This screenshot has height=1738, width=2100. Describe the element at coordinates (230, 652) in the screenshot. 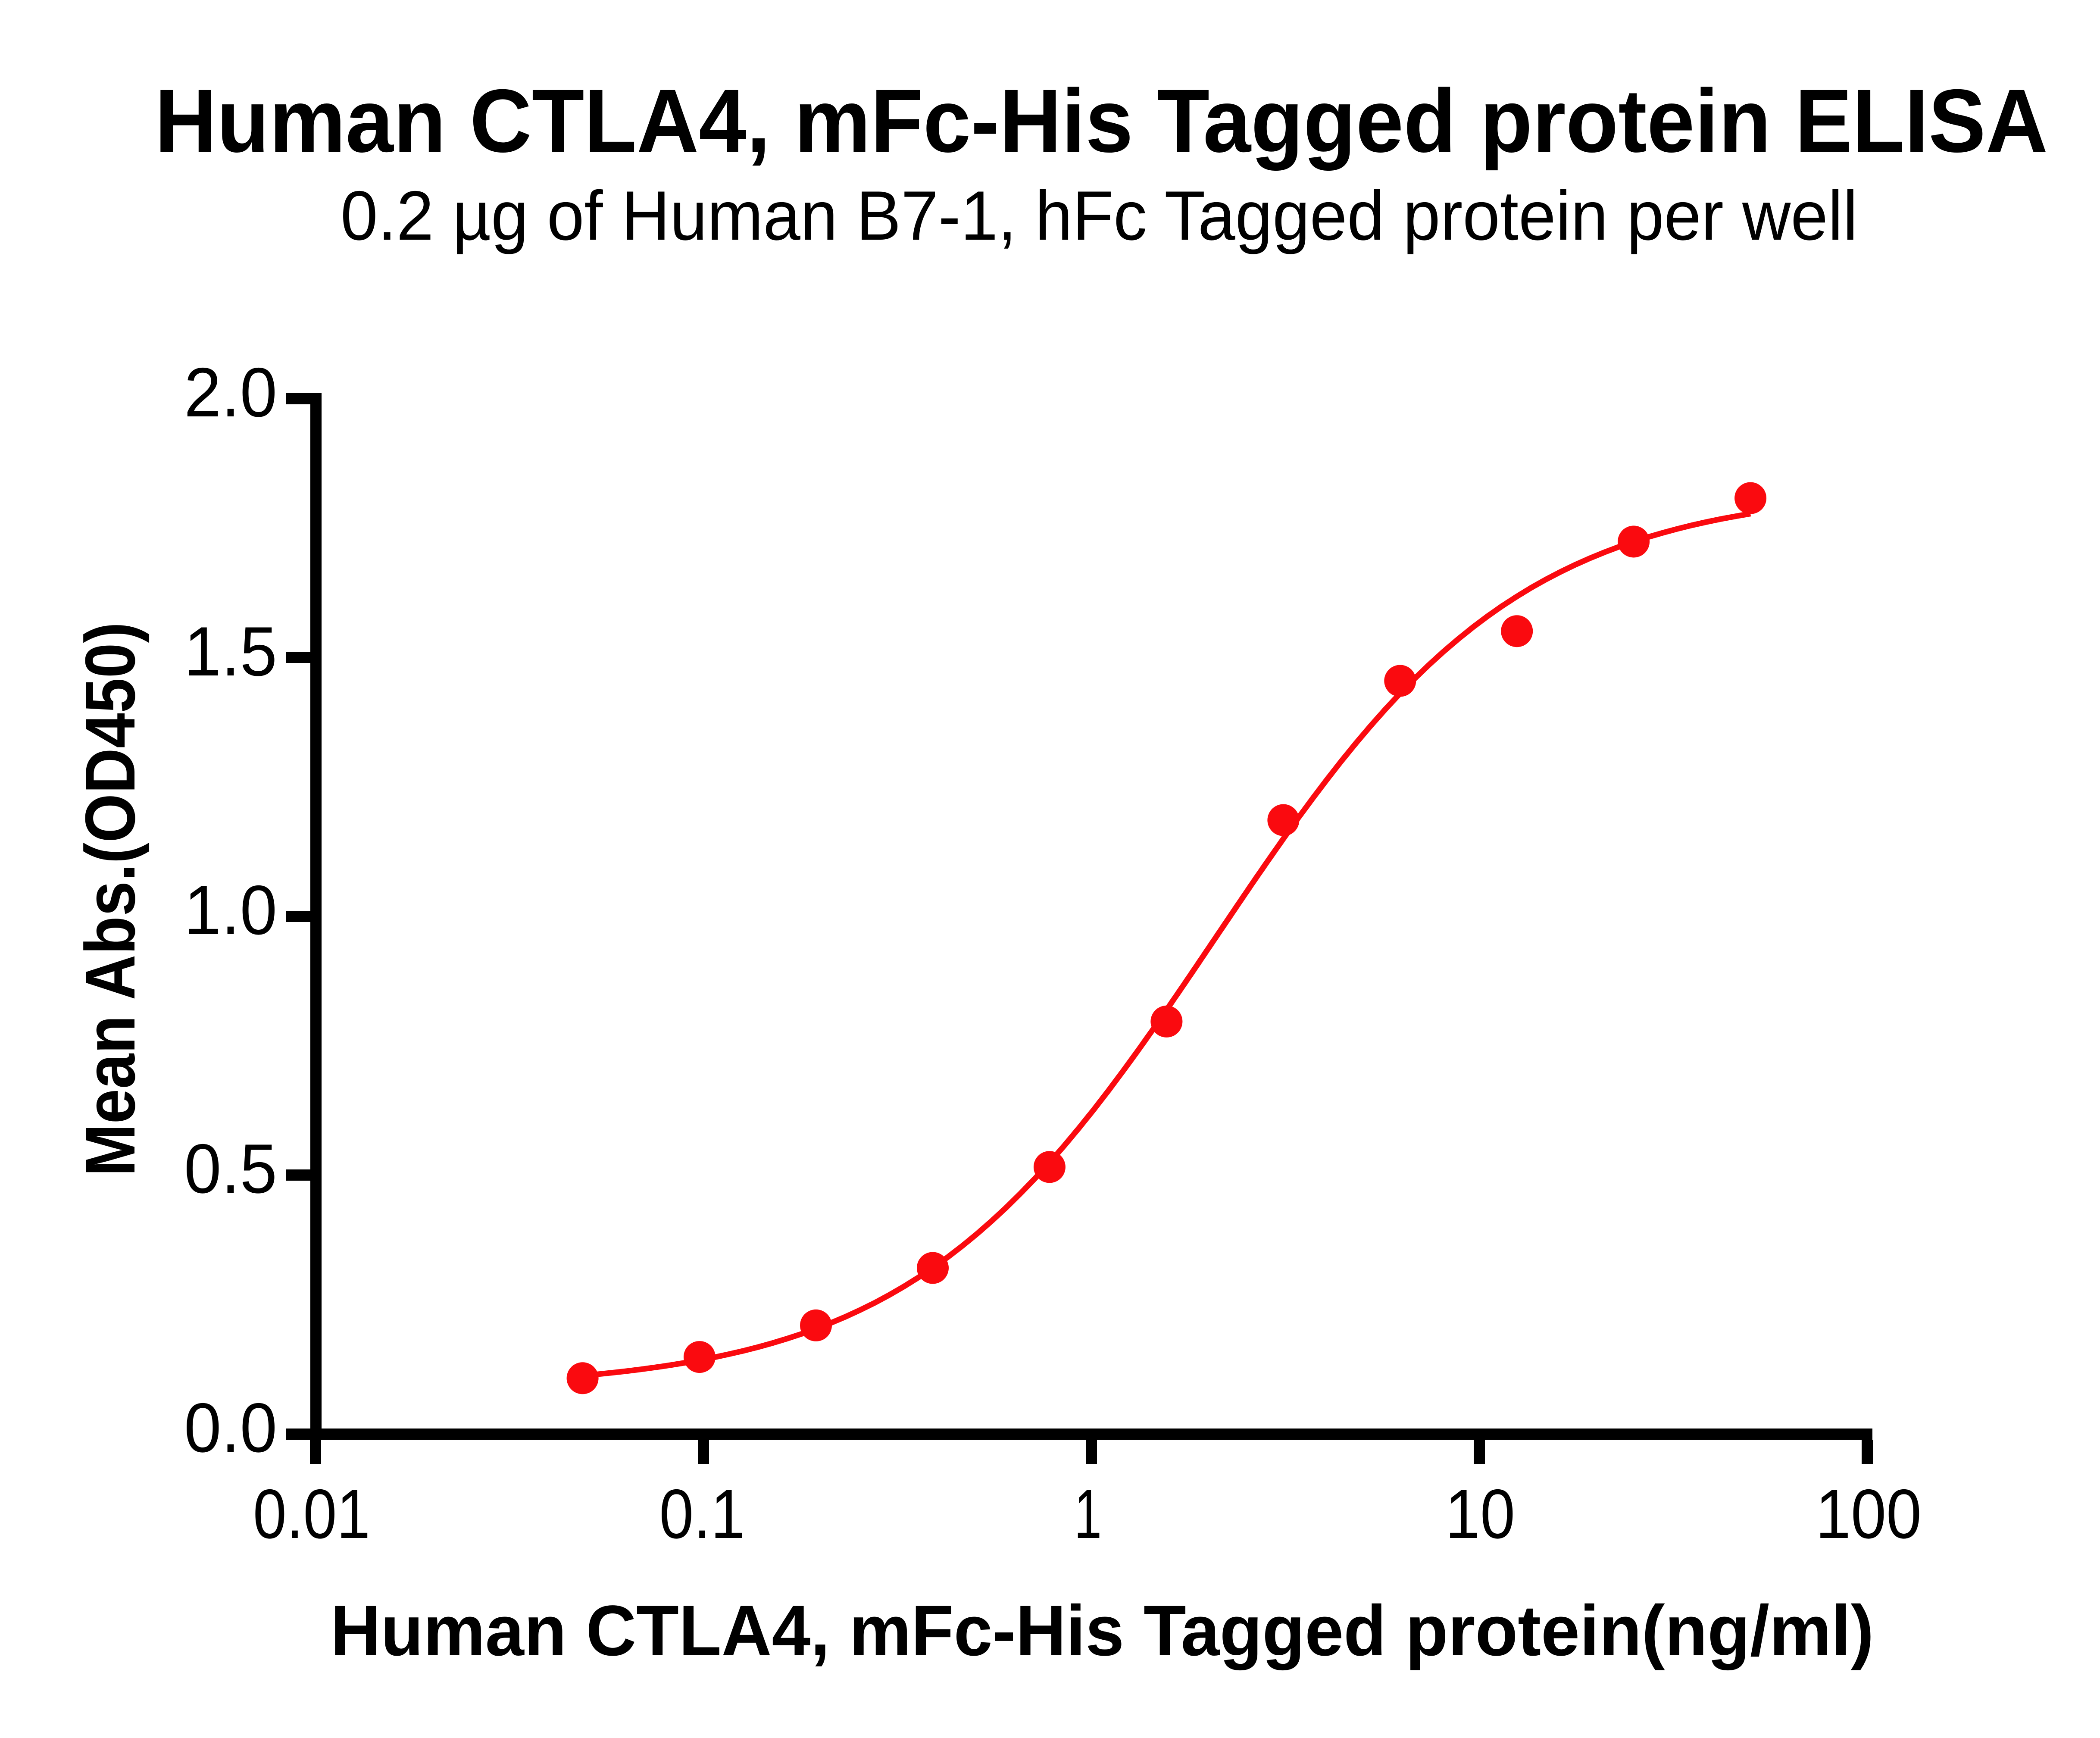

I see `svg-text: 1.5` at that location.